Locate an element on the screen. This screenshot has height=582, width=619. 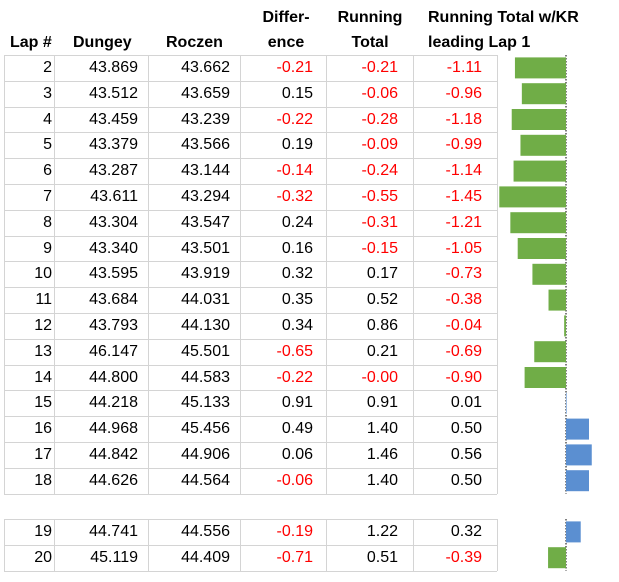
cell-kr: -1.11 is located at coordinates (464, 67).